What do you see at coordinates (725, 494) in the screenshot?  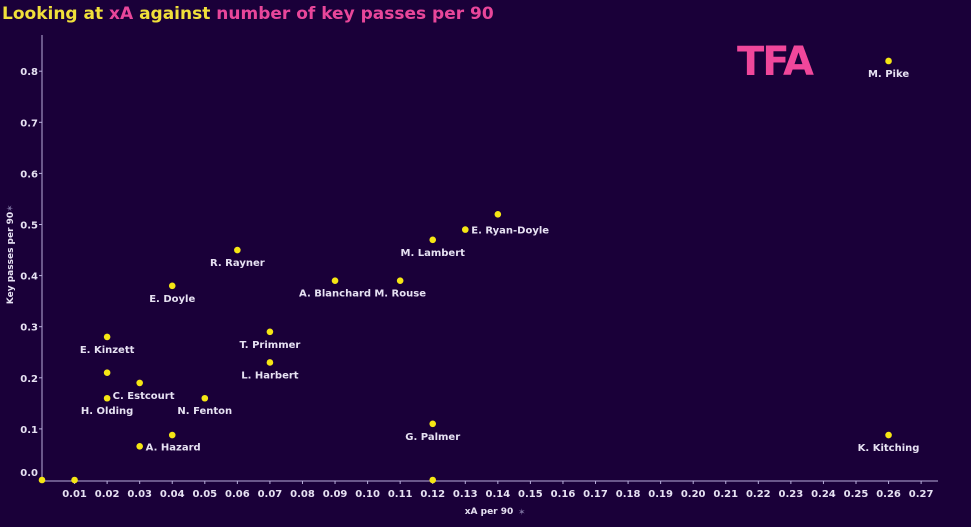 I see `x-tick-label: 0.21` at bounding box center [725, 494].